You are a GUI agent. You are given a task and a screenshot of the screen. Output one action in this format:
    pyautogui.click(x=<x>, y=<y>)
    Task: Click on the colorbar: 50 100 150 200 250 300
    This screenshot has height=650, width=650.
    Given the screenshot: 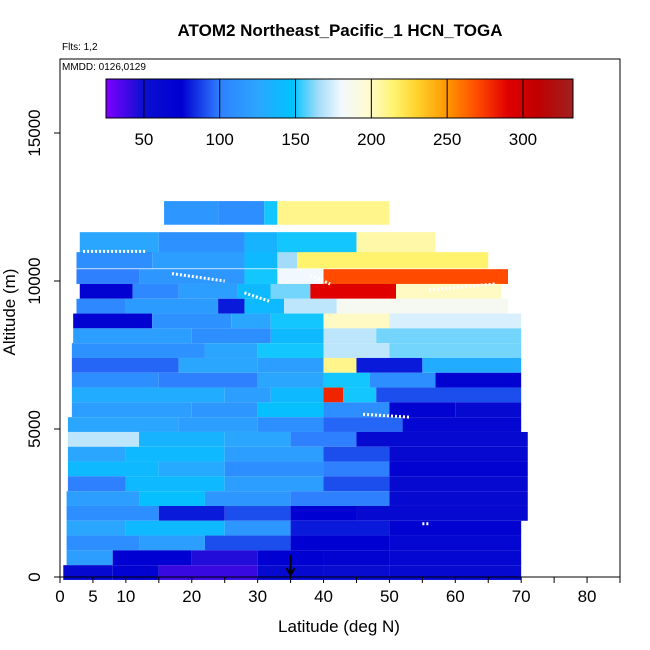 What is the action you would take?
    pyautogui.click(x=339, y=113)
    